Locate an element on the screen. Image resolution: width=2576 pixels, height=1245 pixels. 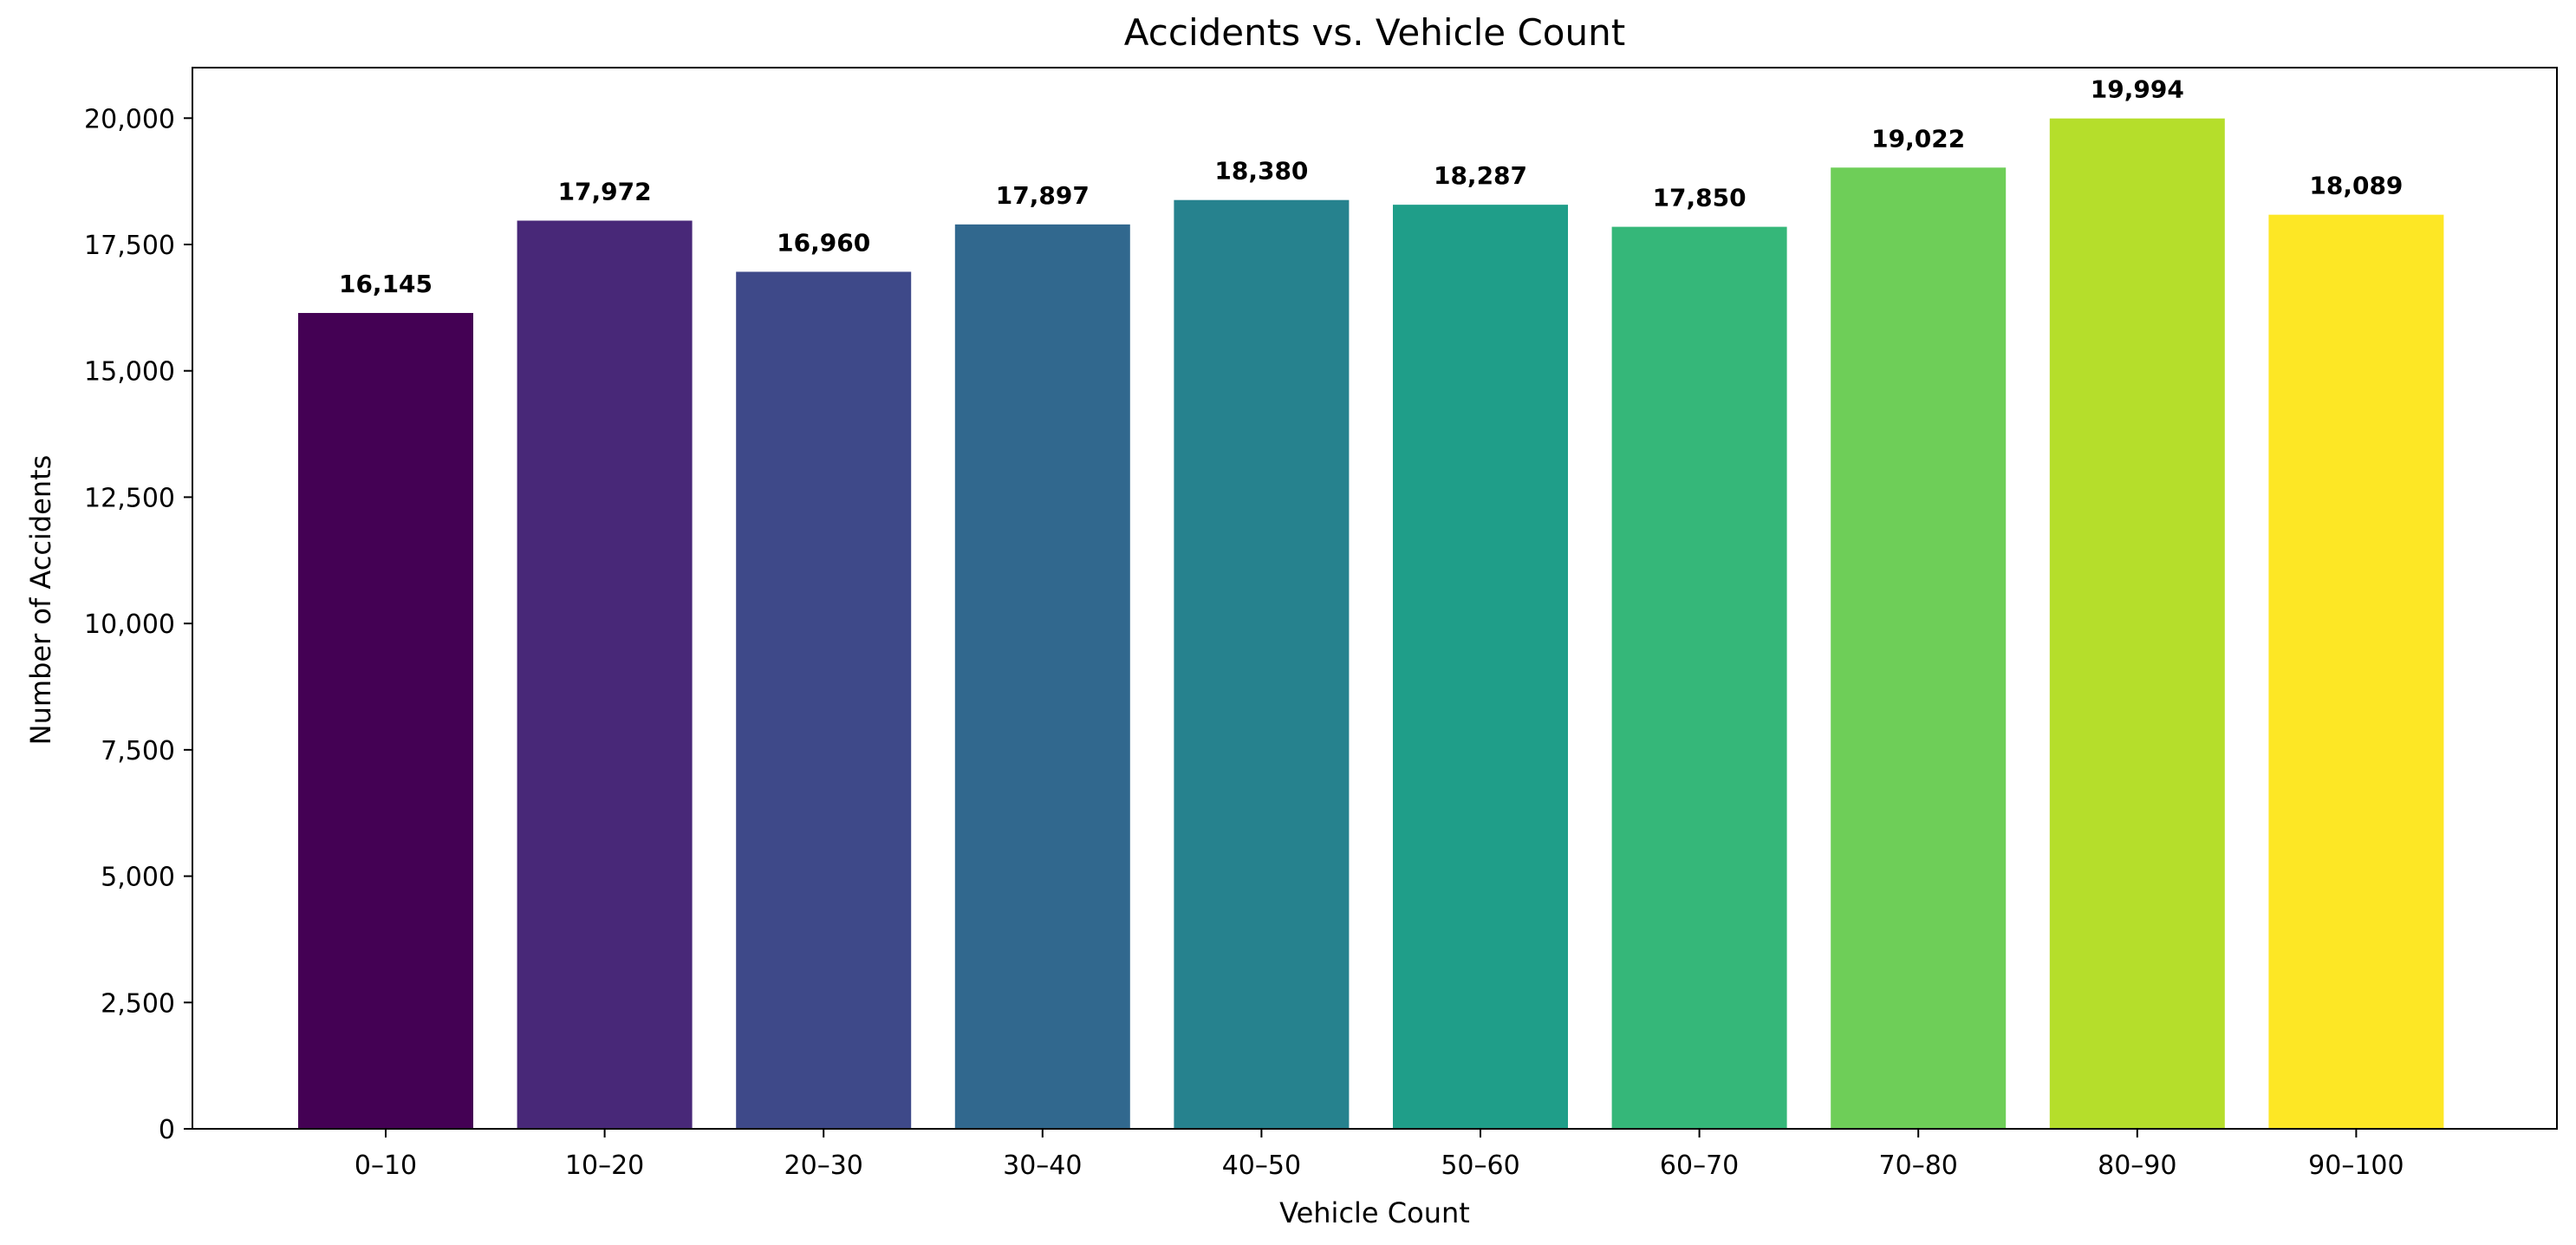
x-tick-label-0: 0–10 is located at coordinates (386, 1165).